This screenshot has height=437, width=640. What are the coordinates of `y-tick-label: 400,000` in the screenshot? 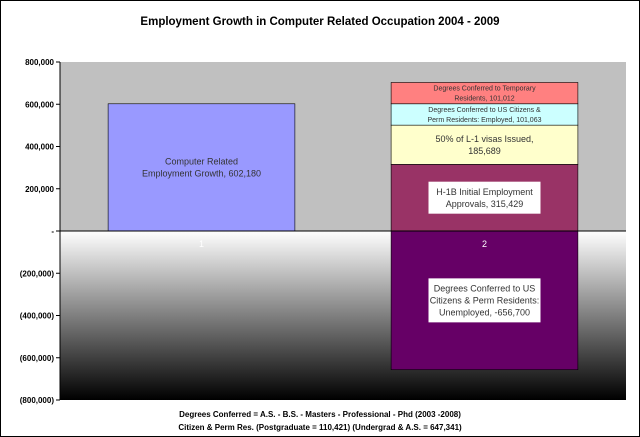 It's located at (39, 147).